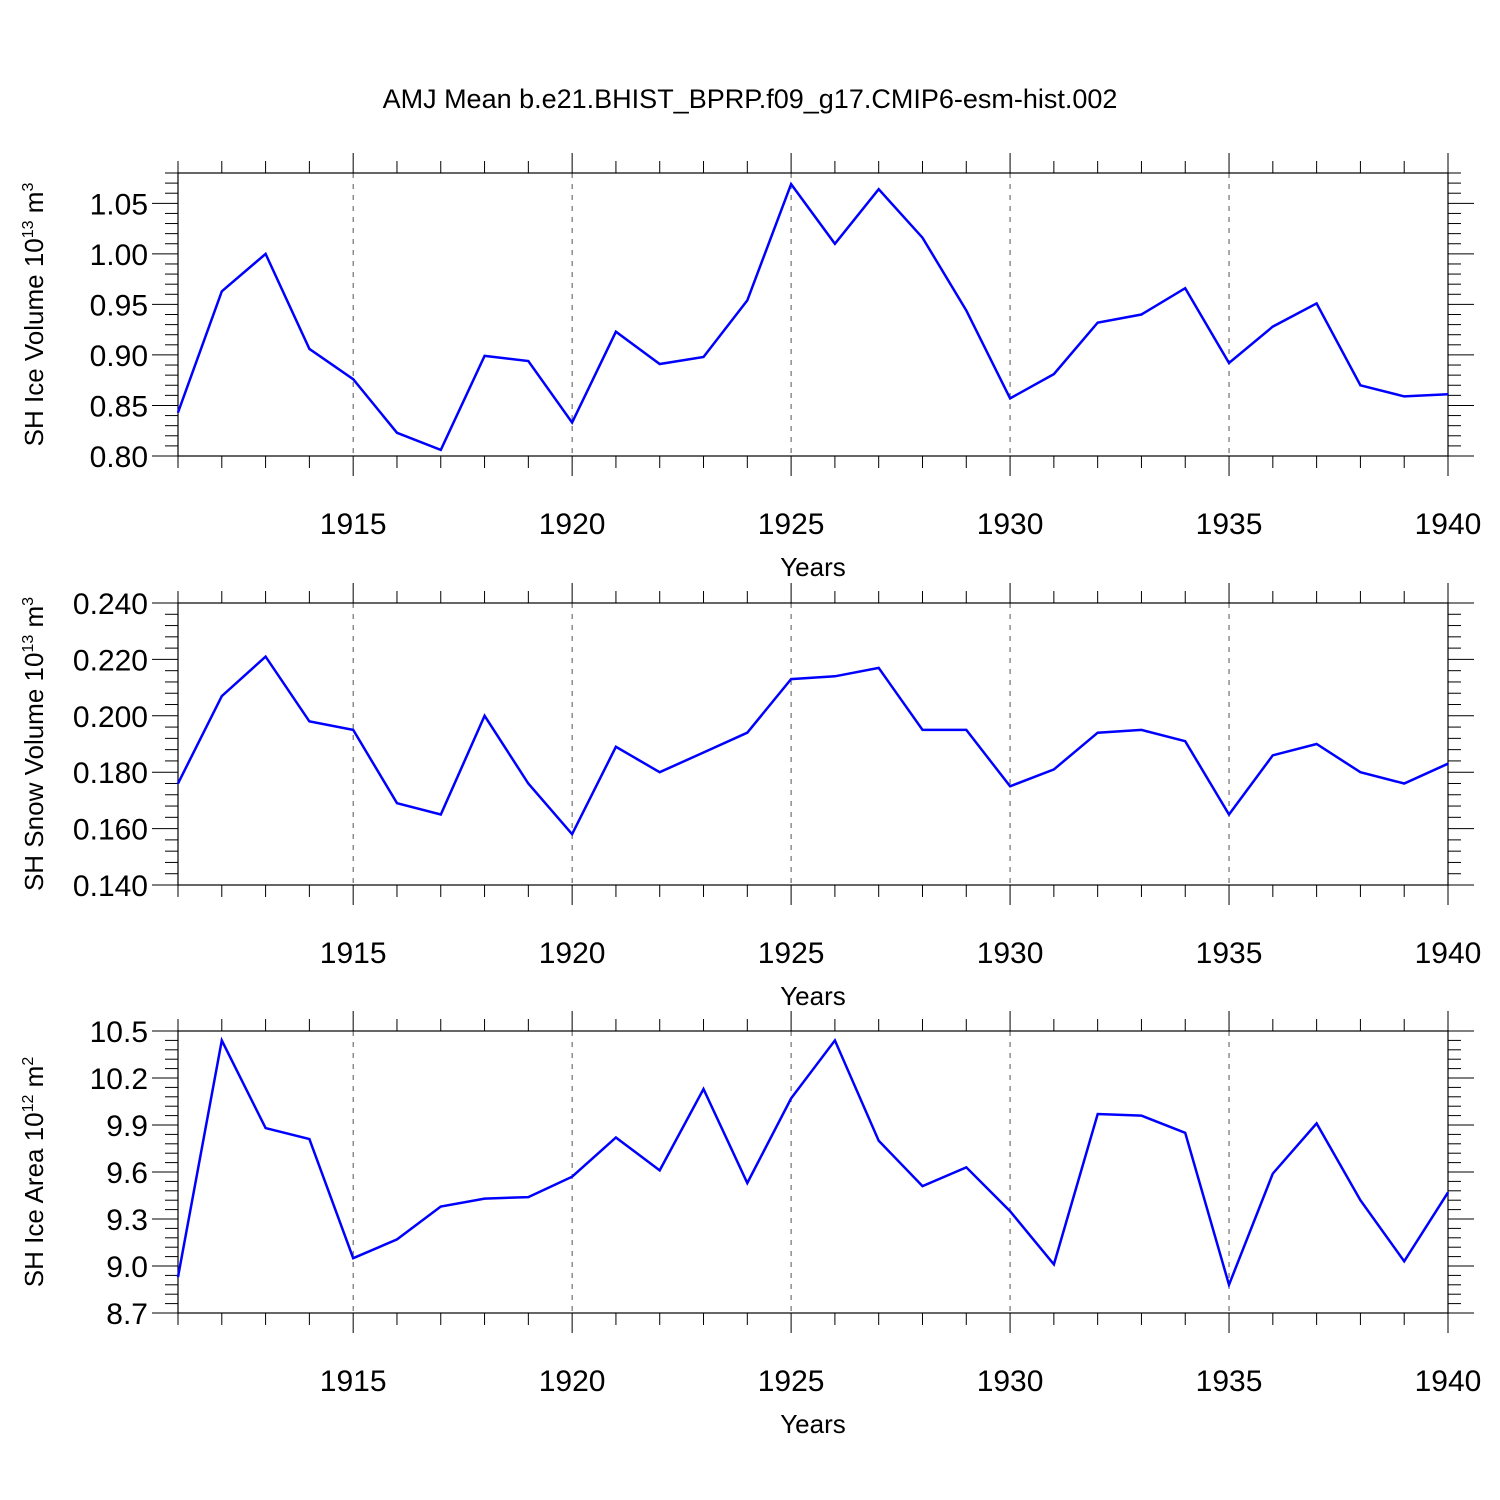  I want to click on y-tick-label: 0.140, so click(110, 886).